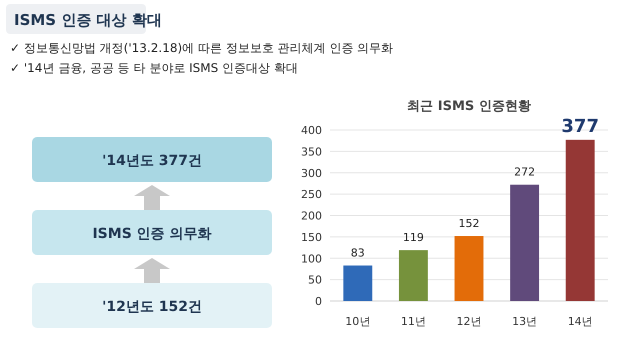 The height and width of the screenshot is (350, 630). I want to click on data-label: 152, so click(469, 223).